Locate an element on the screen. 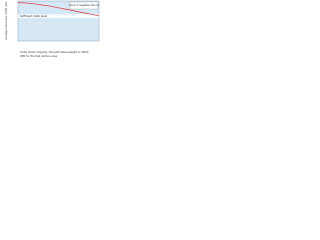  band is located at coordinates (58, 16).